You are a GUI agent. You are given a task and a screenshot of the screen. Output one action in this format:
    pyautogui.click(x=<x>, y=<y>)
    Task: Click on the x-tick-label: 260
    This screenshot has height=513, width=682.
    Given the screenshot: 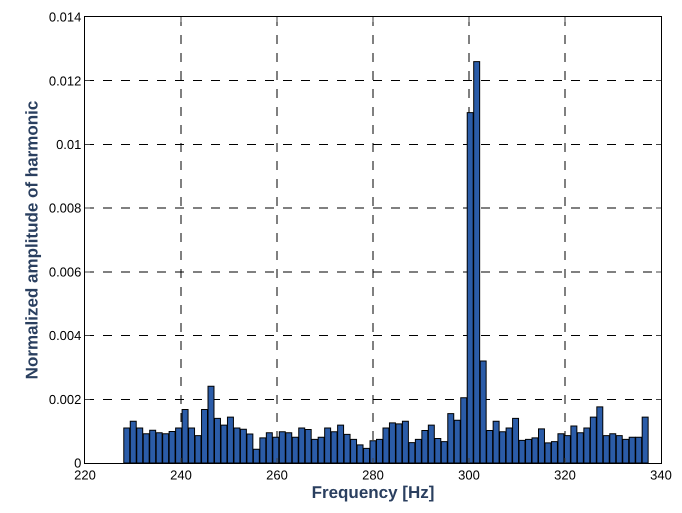 What is the action you would take?
    pyautogui.click(x=277, y=475)
    